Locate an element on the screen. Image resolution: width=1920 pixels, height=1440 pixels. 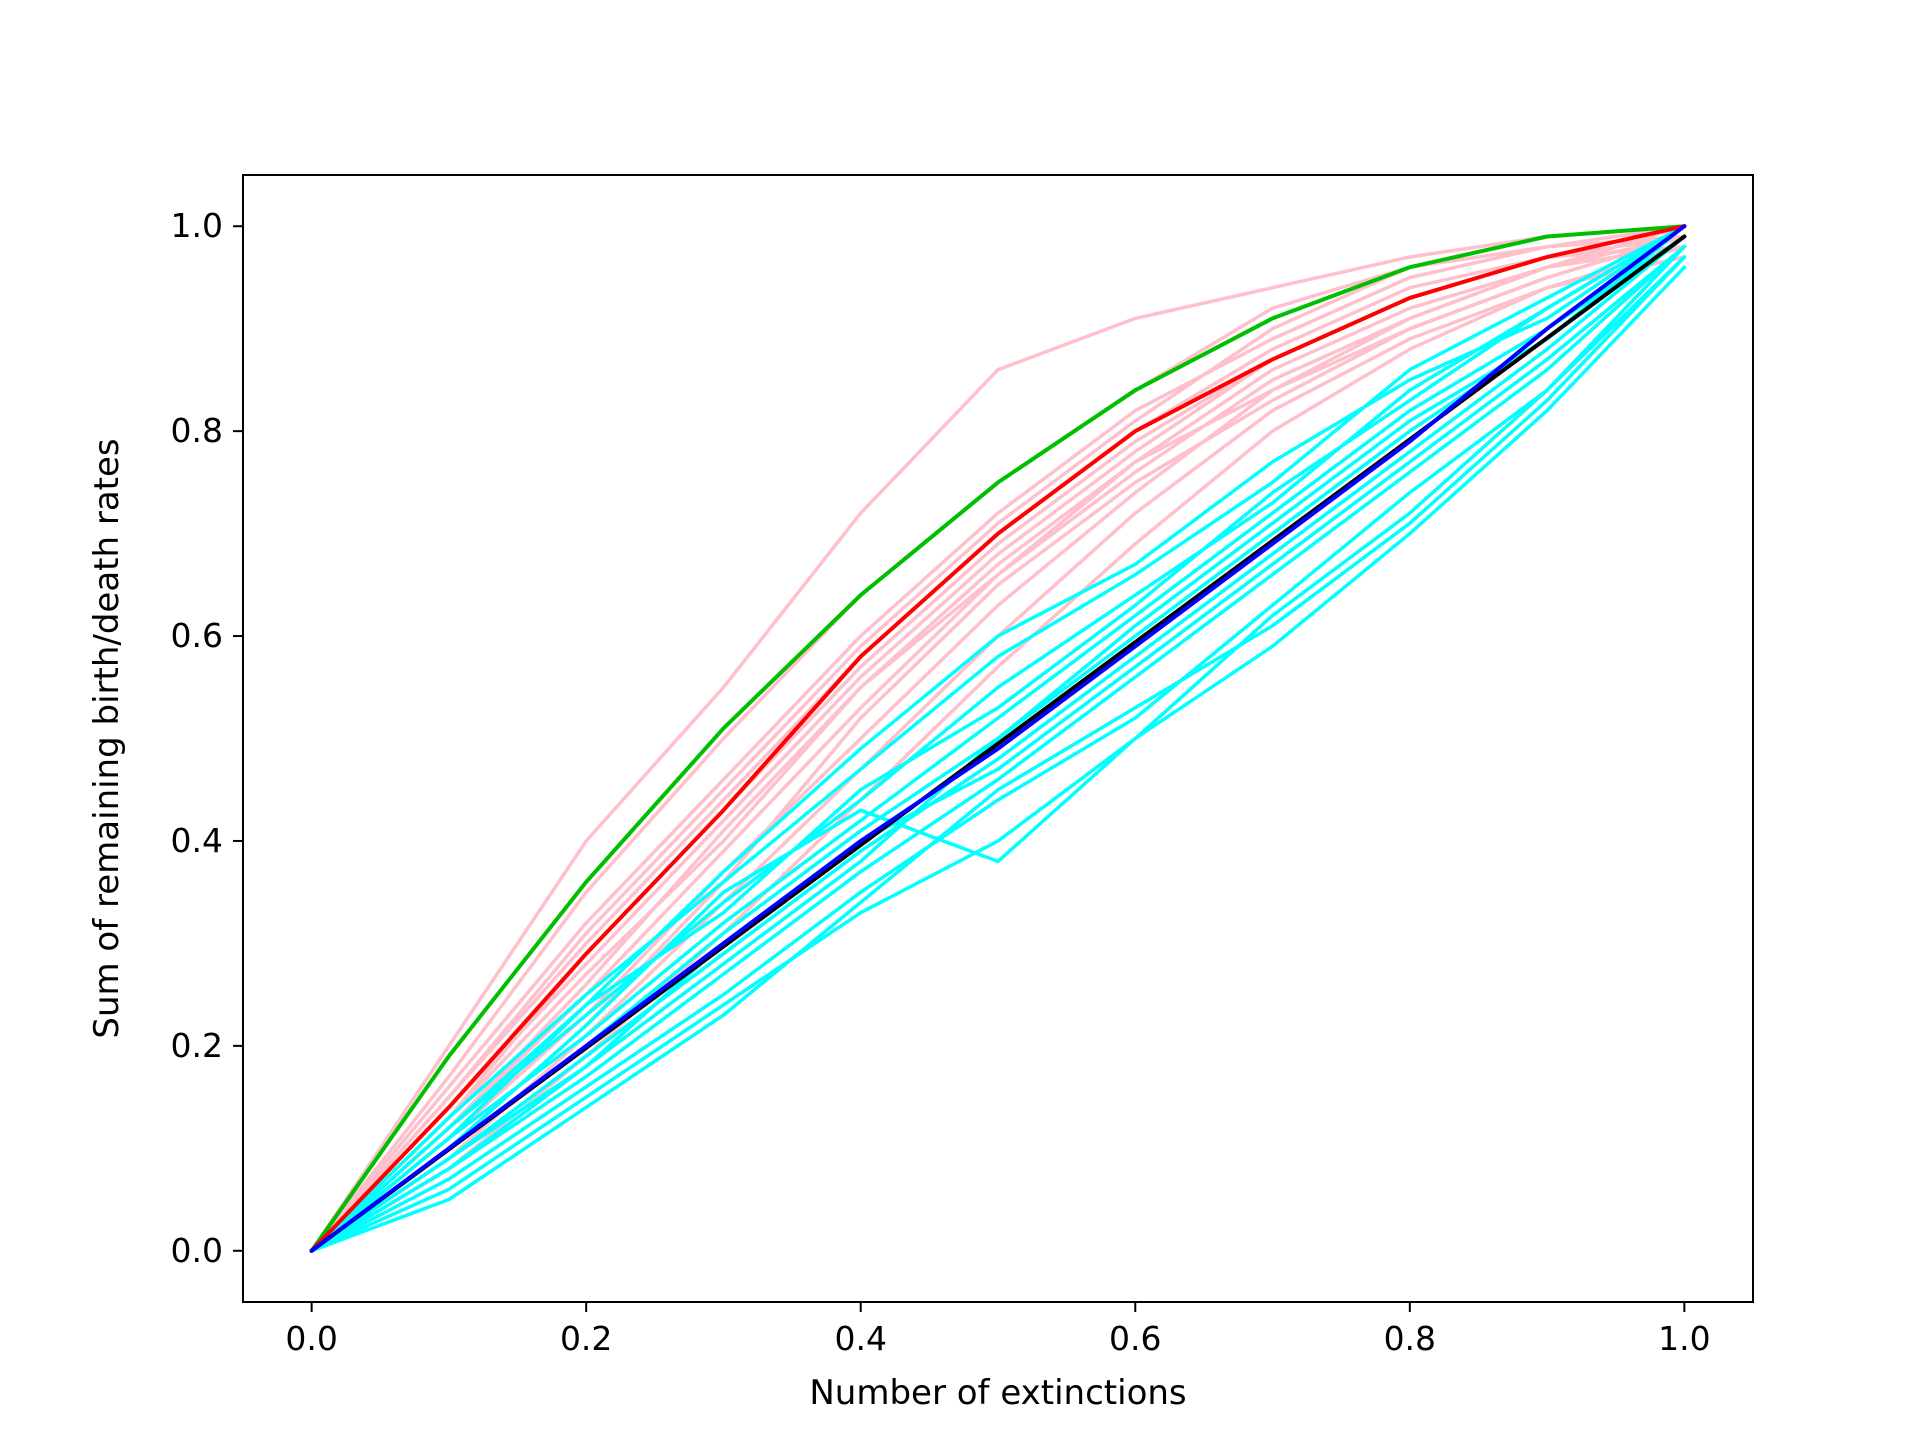
x-tick-label-0: 0.0 is located at coordinates (311, 1338).